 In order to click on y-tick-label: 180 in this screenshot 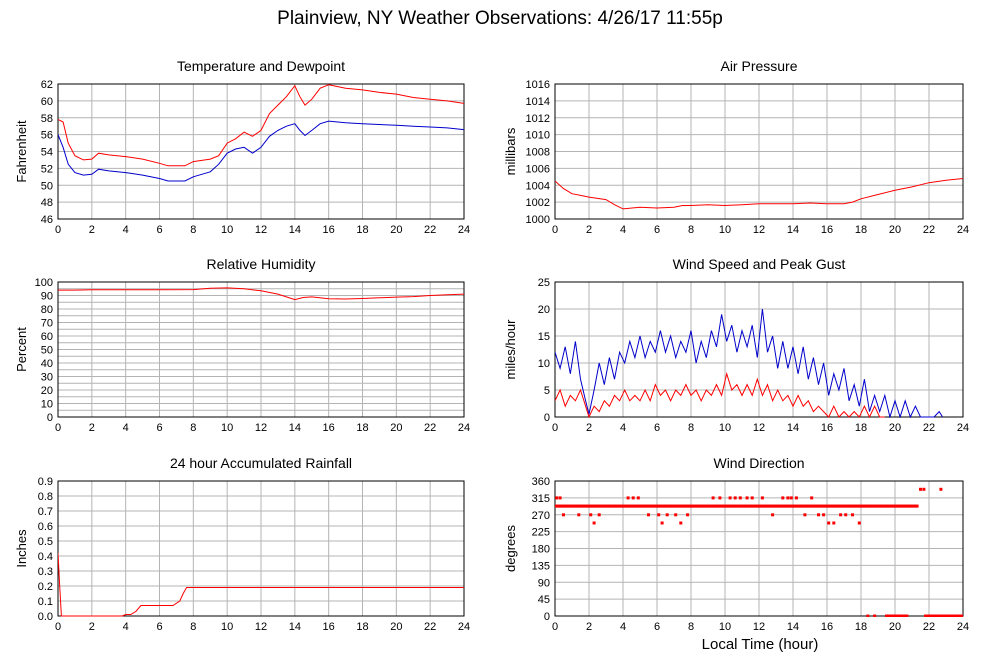, I will do `click(541, 550)`.